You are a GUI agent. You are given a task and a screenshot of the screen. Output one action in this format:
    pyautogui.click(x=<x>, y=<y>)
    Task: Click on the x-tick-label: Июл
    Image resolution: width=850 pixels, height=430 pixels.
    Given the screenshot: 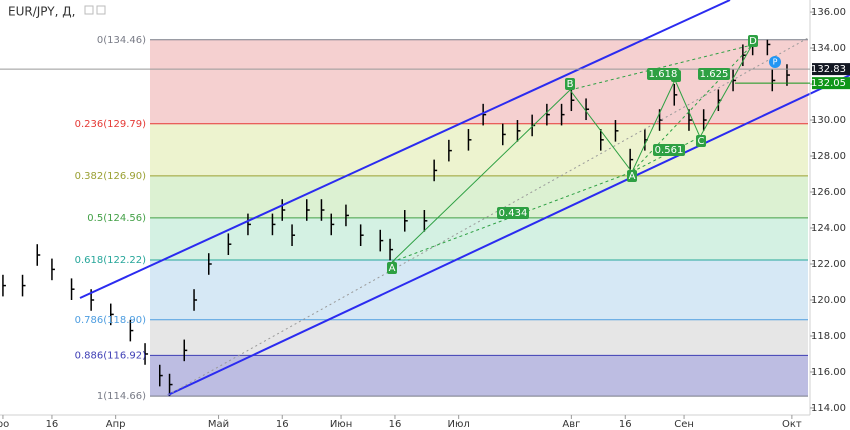 What is the action you would take?
    pyautogui.click(x=459, y=424)
    